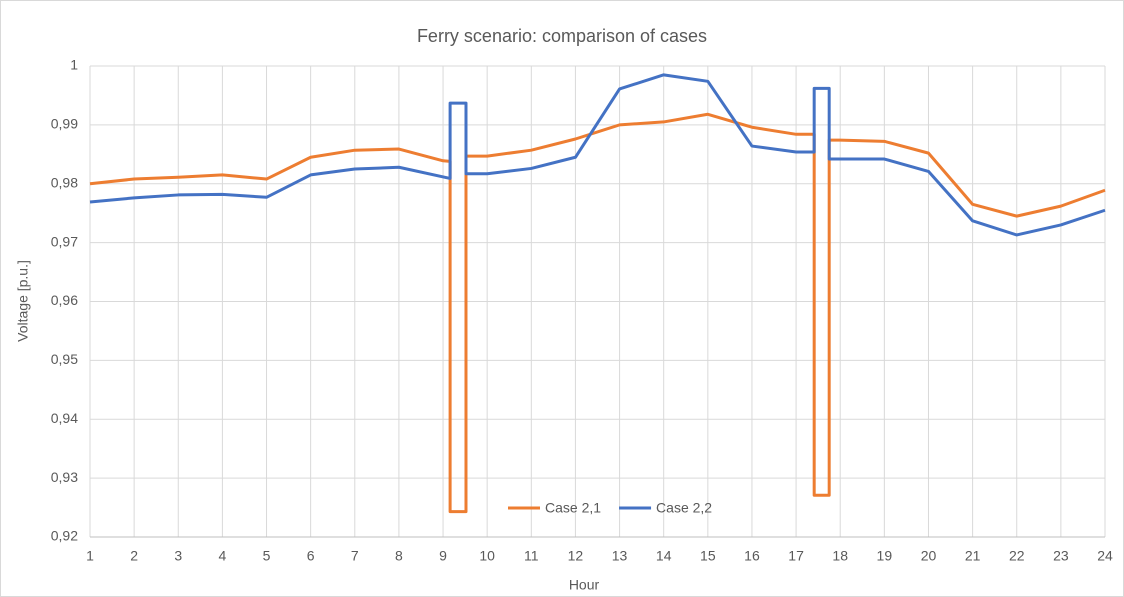 Image resolution: width=1124 pixels, height=597 pixels. What do you see at coordinates (573, 508) in the screenshot?
I see `legend-label: Case 2,1` at bounding box center [573, 508].